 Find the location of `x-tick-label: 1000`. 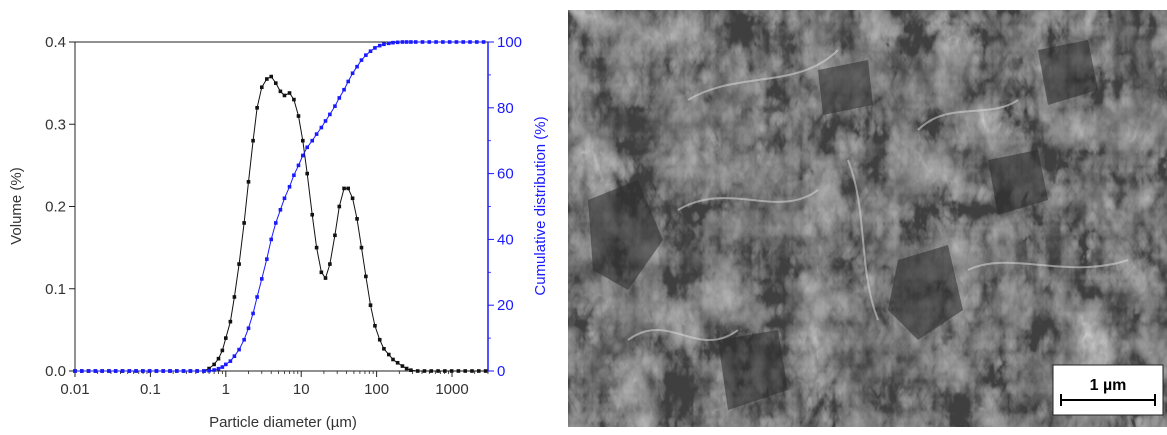

x-tick-label: 1000 is located at coordinates (451, 389).